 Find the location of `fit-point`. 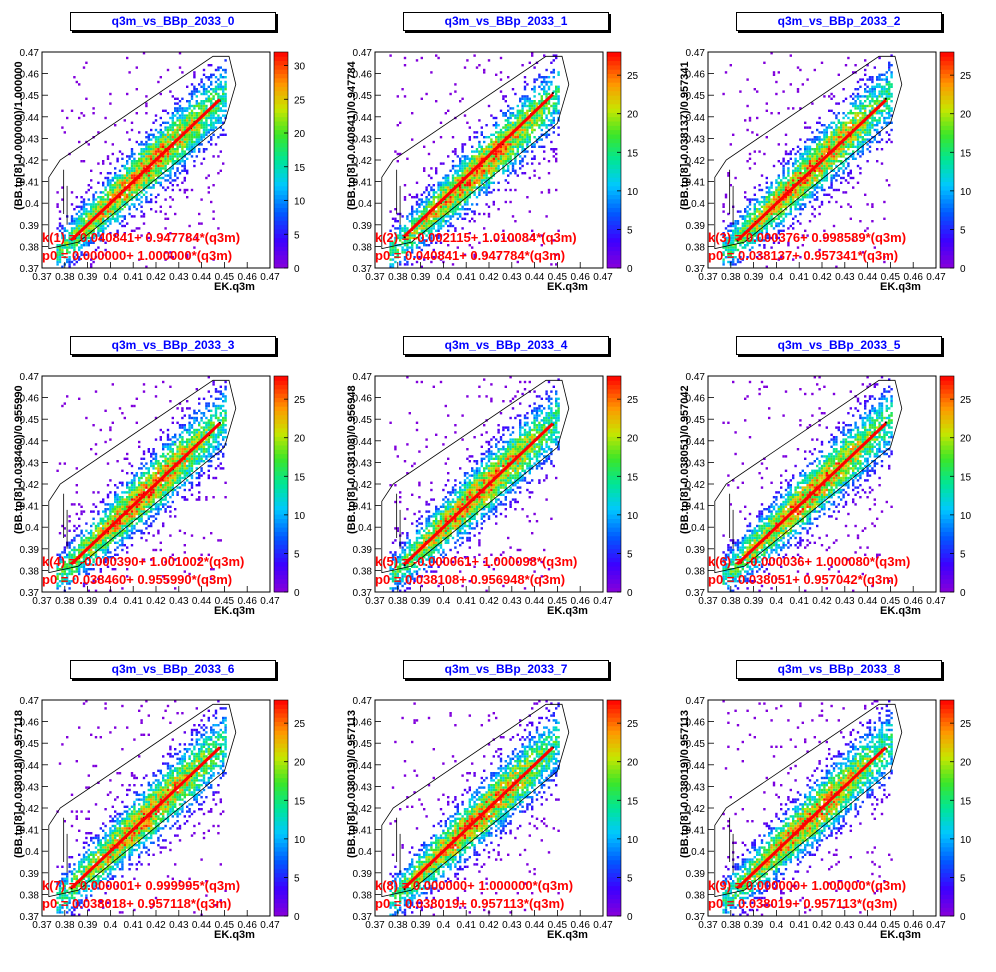

fit-point is located at coordinates (737, 240).